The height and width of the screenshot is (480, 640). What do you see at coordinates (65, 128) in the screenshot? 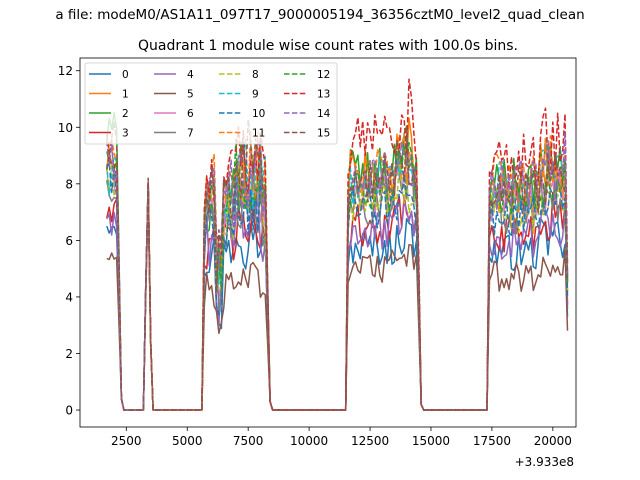
I see `y-tick-label: 10` at bounding box center [65, 128].